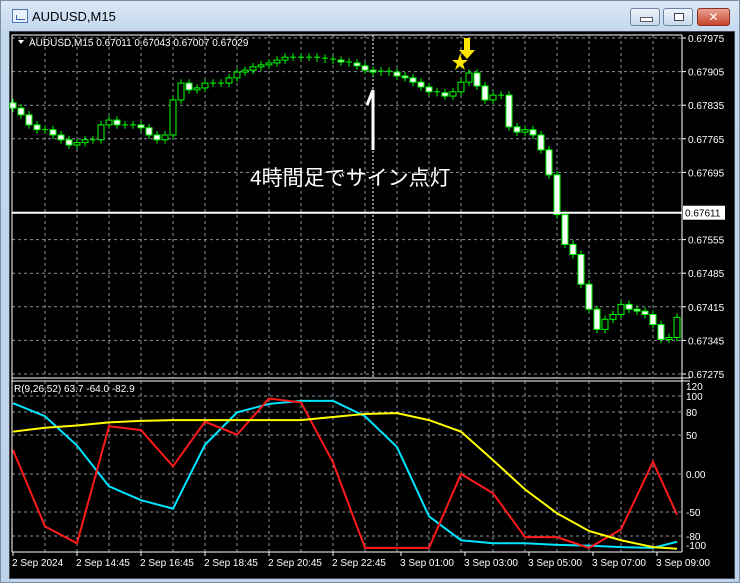 This screenshot has height=583, width=740. Describe the element at coordinates (467, 48) in the screenshot. I see `arrow-down-marker-icon` at that location.